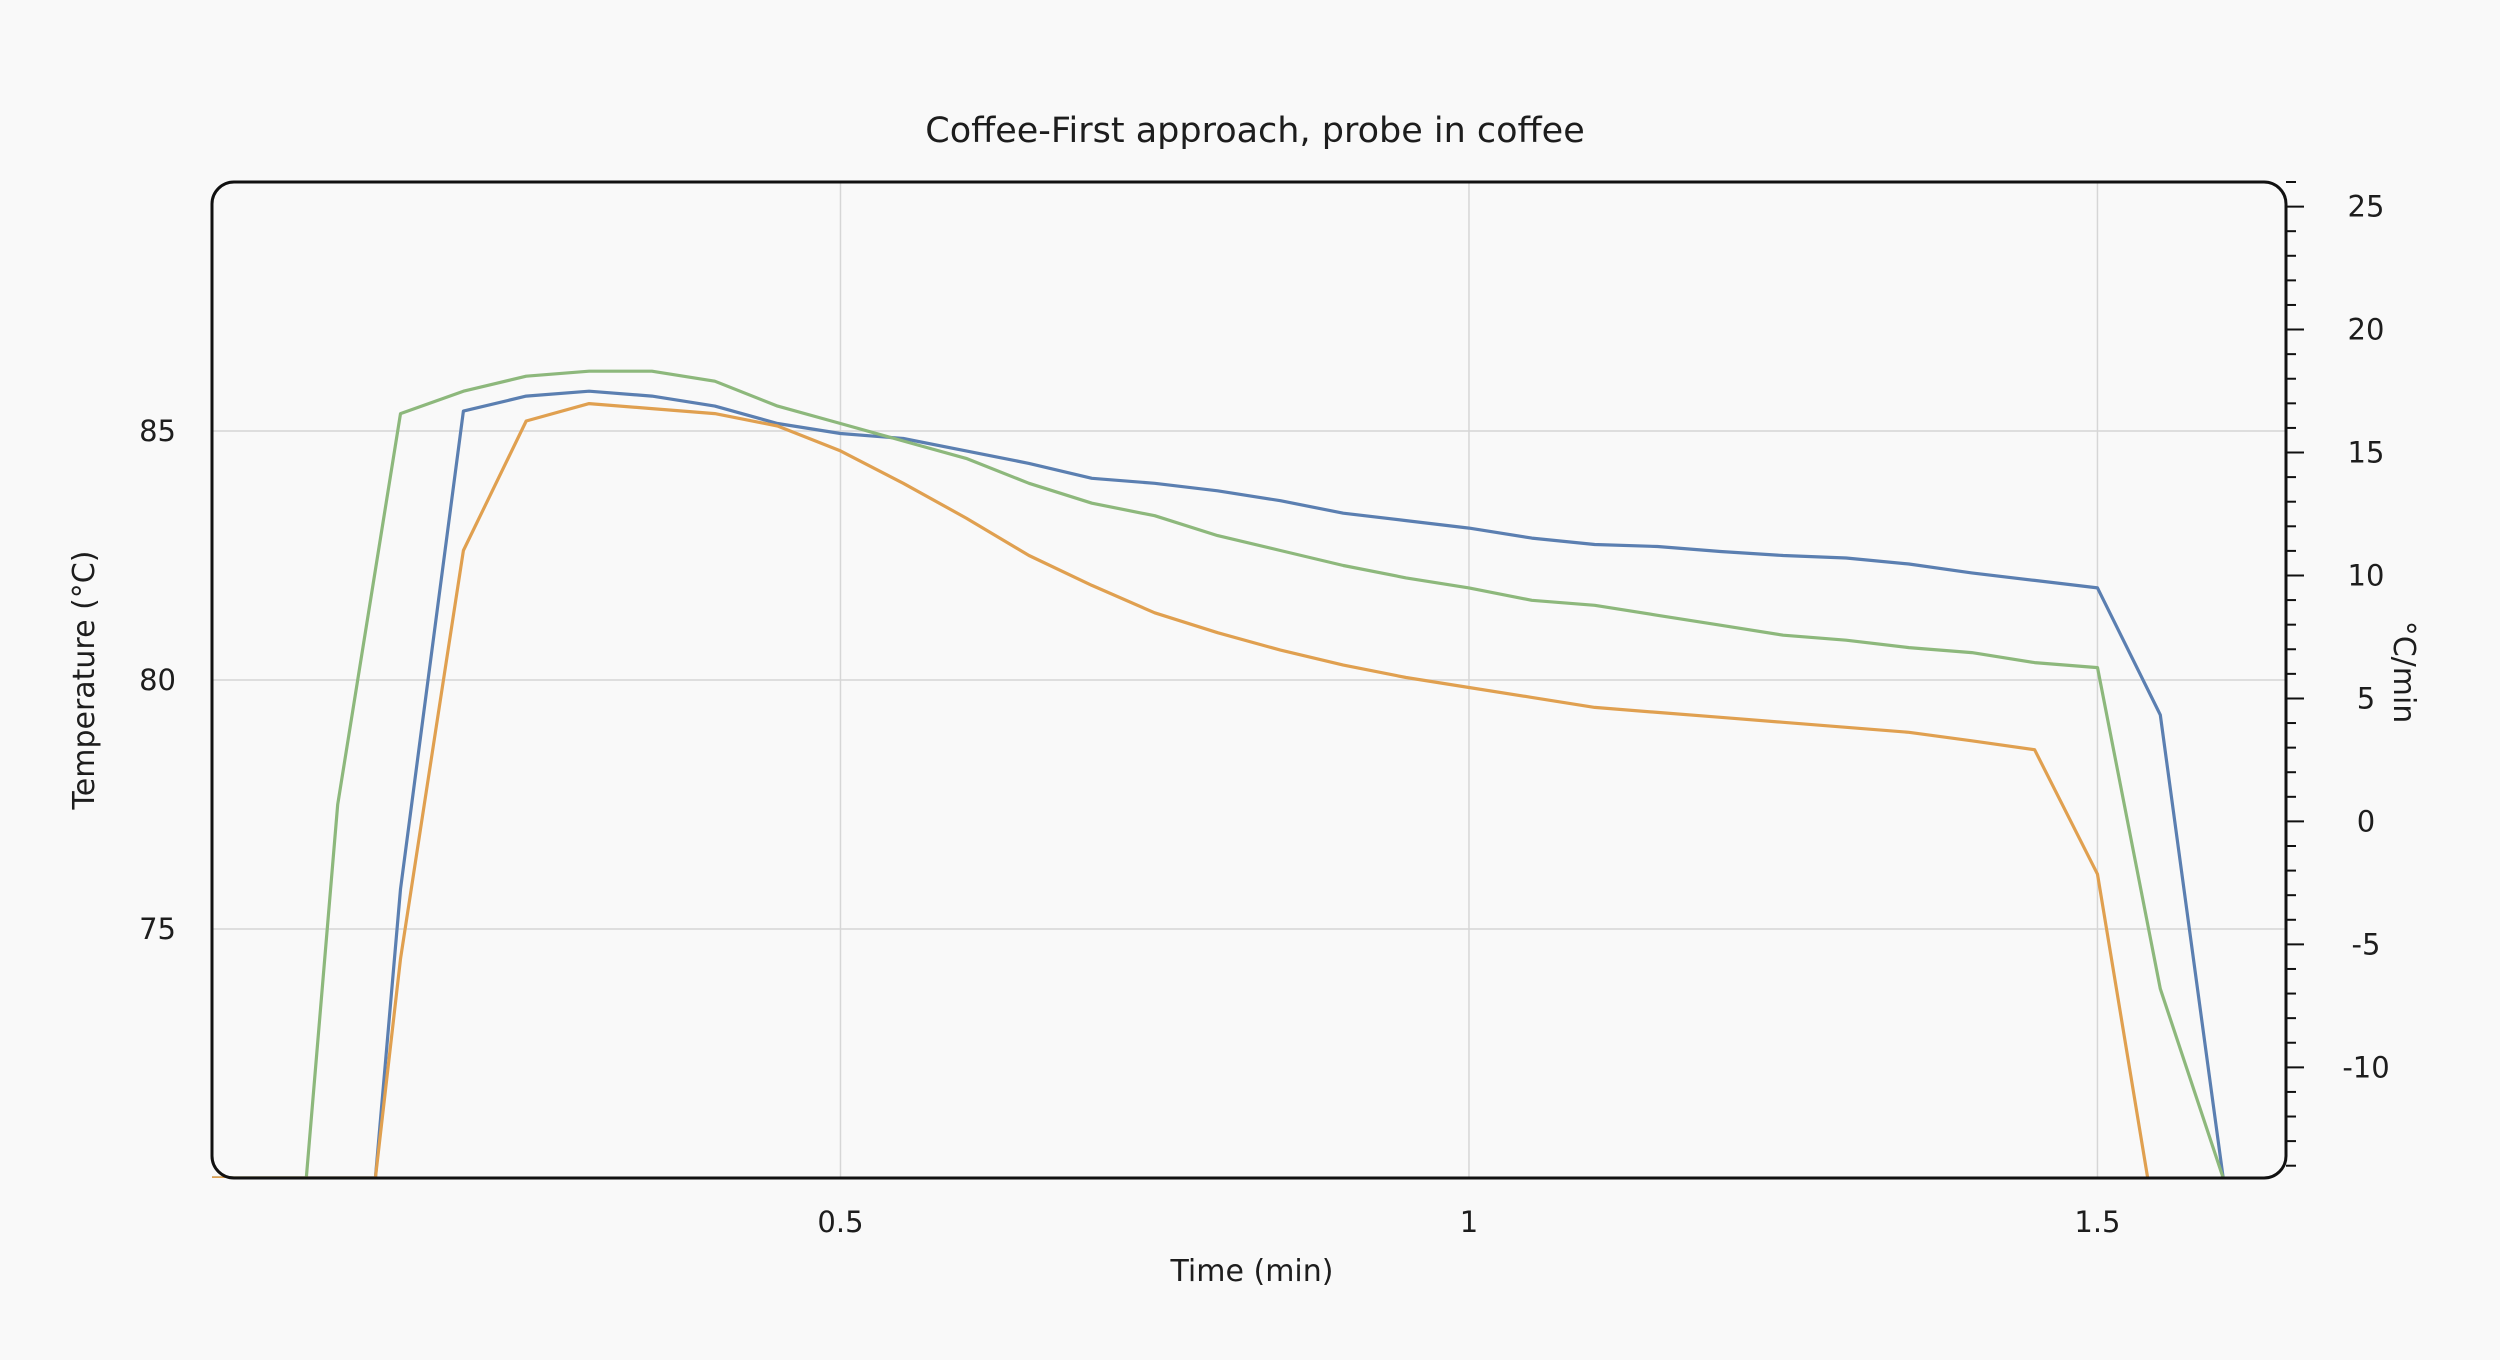 This screenshot has width=2500, height=1360. What do you see at coordinates (157, 929) in the screenshot?
I see `y-tick-label: 75` at bounding box center [157, 929].